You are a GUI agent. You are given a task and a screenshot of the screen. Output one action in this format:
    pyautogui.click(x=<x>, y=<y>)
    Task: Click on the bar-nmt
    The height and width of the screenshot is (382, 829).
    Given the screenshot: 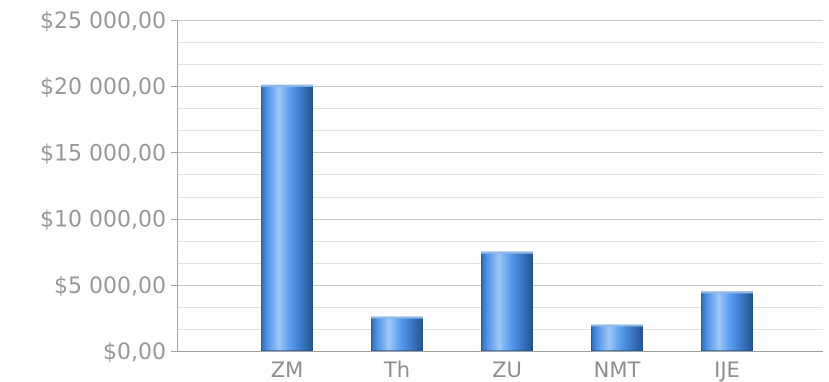 What is the action you would take?
    pyautogui.click(x=617, y=337)
    